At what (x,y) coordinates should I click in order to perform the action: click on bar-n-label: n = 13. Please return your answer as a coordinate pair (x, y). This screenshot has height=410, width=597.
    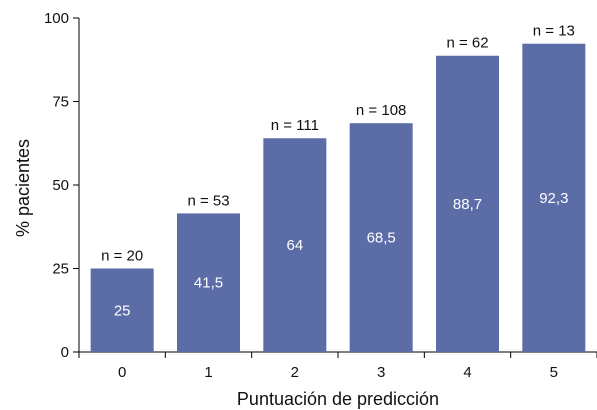
    Looking at the image, I should click on (554, 31).